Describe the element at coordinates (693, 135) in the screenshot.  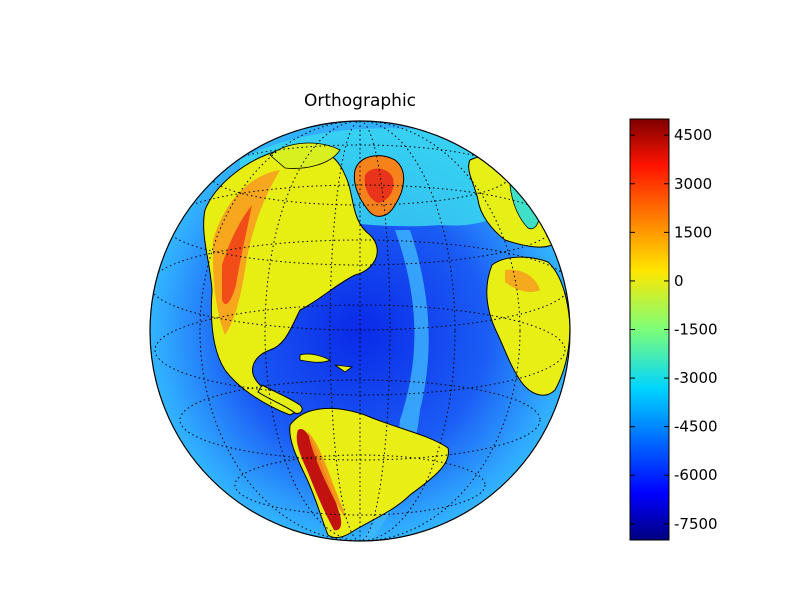
I see `colorbar-tick-label: 4500` at that location.